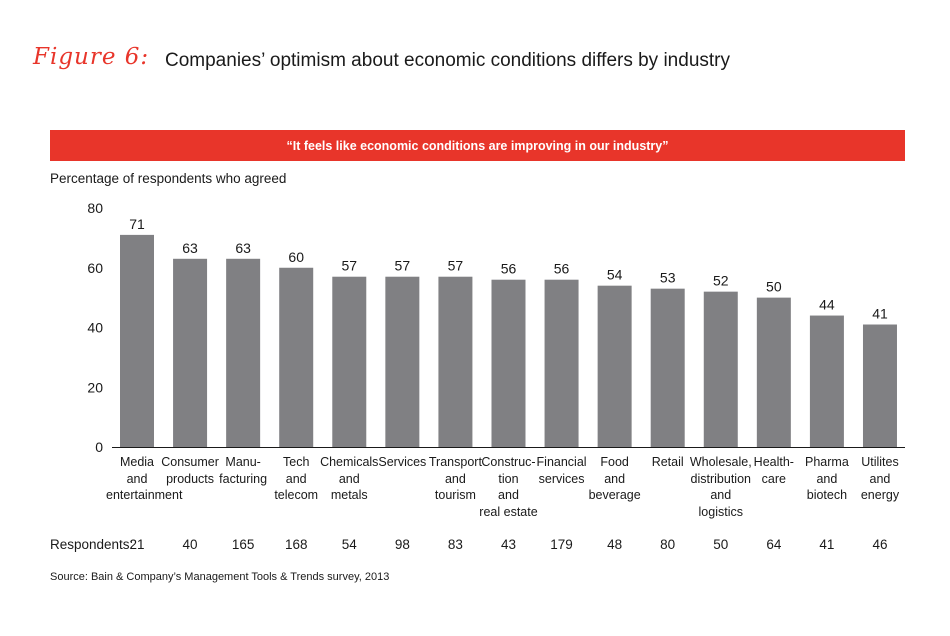 Image resolution: width=950 pixels, height=636 pixels. I want to click on respondent-count-12: 64, so click(774, 544).